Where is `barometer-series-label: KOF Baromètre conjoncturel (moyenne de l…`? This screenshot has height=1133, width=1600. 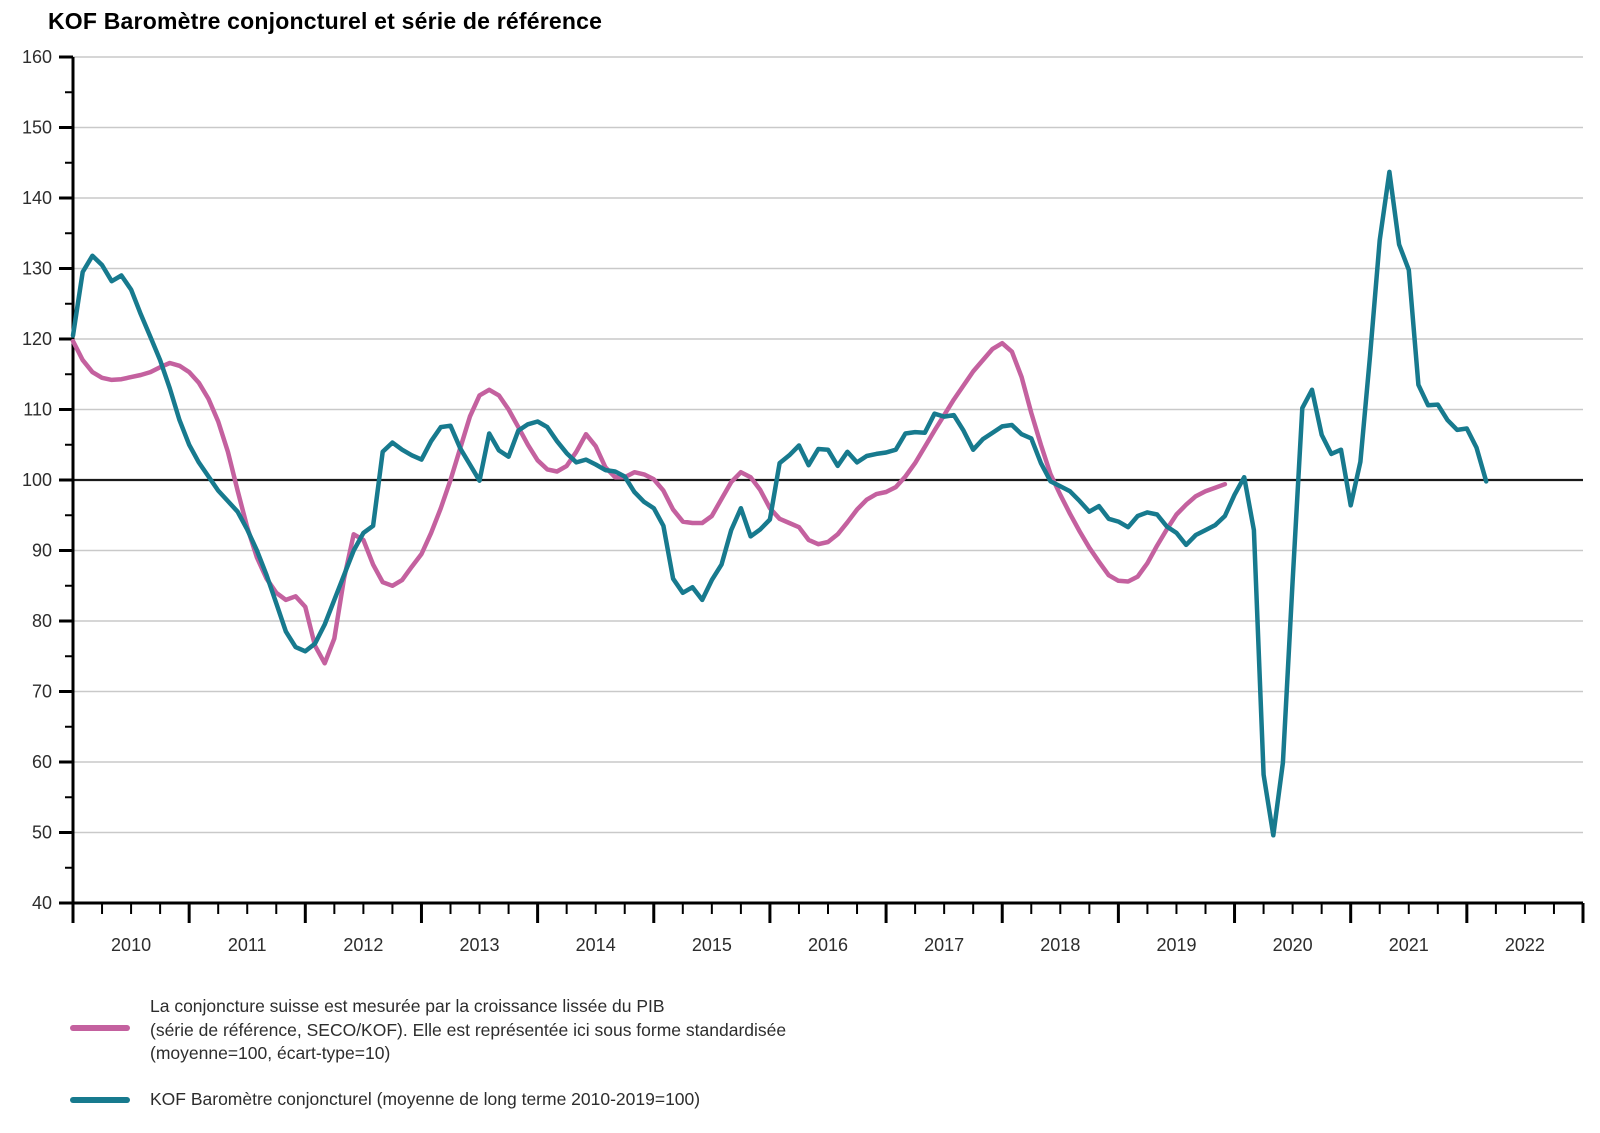 barometer-series-label: KOF Baromètre conjoncturel (moyenne de l… is located at coordinates (425, 1098).